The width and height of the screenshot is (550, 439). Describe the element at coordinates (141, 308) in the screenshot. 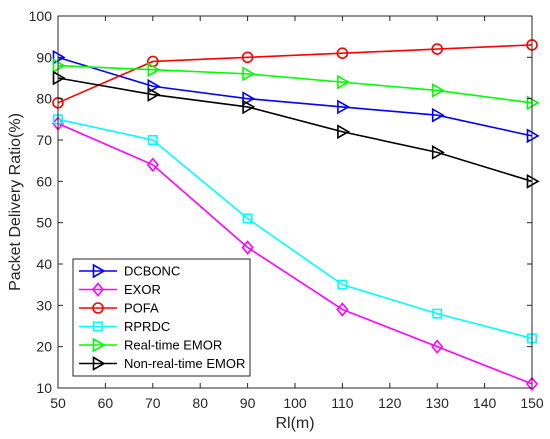

I see `legend-label-pofa: POFA` at that location.